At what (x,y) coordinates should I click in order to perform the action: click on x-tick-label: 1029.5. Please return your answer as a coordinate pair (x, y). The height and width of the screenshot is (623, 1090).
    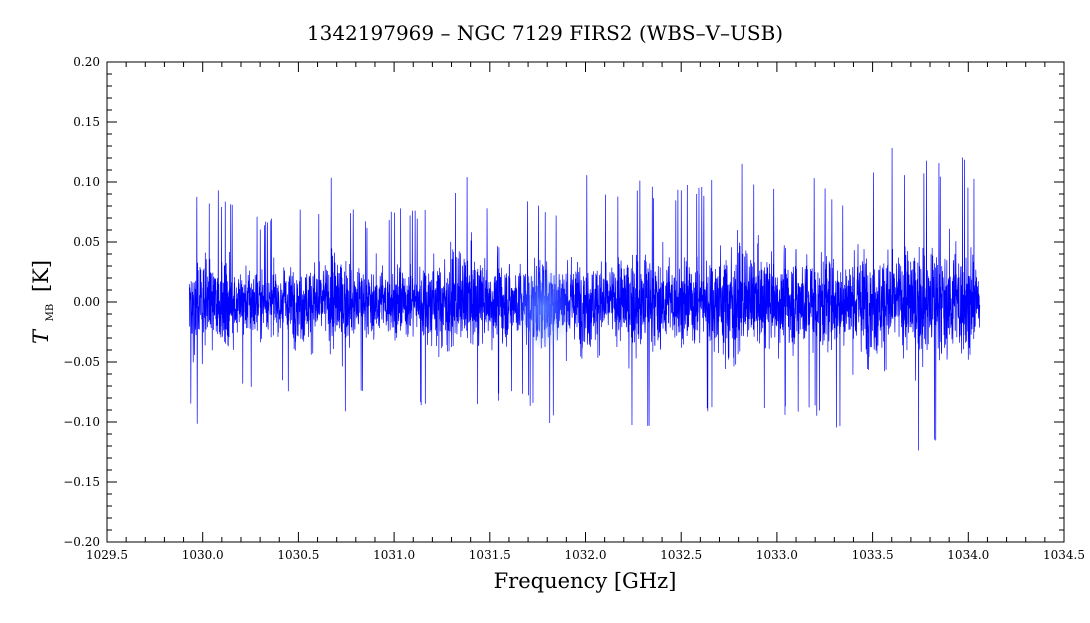
    Looking at the image, I should click on (107, 555).